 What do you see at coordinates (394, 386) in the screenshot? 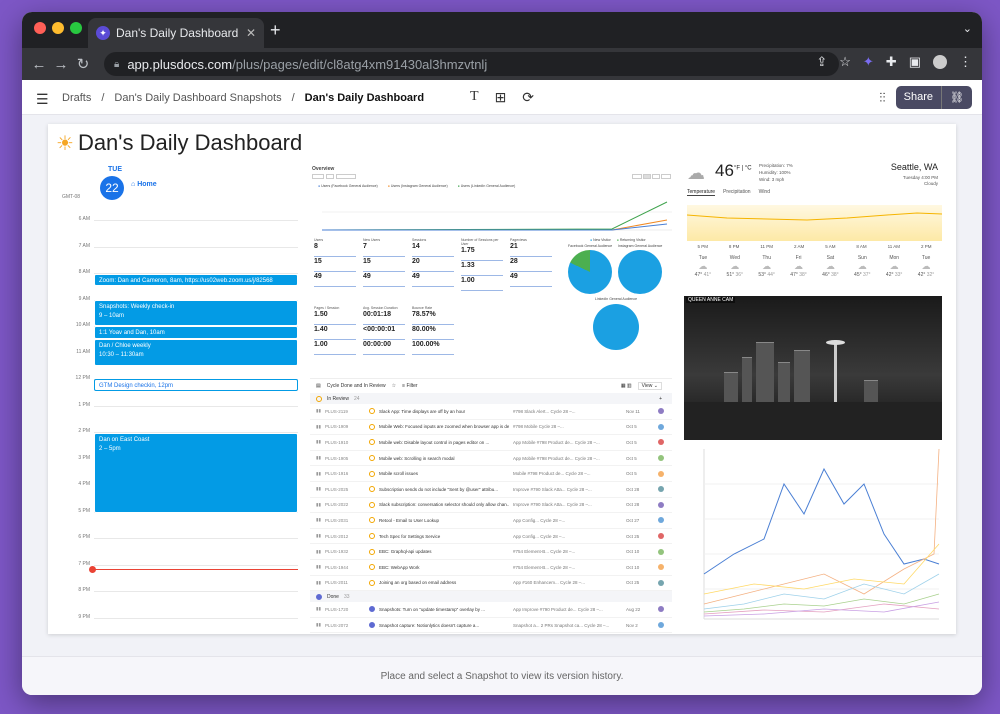
I see `star-icon: ☆` at bounding box center [394, 386].